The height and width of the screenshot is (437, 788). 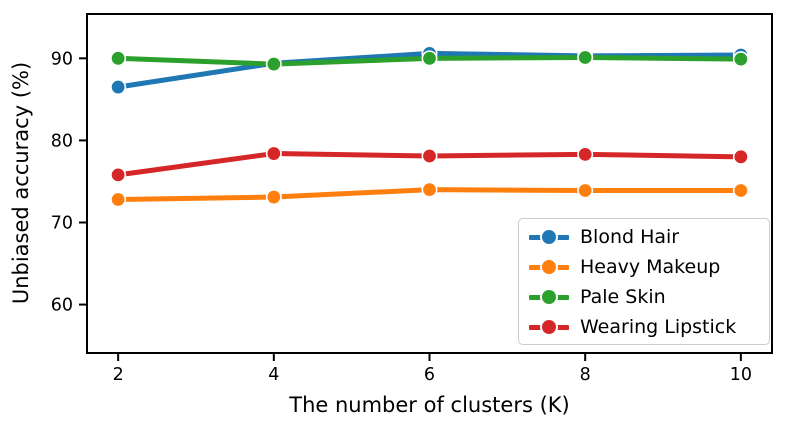 What do you see at coordinates (62, 223) in the screenshot?
I see `y-tick-label: 70` at bounding box center [62, 223].